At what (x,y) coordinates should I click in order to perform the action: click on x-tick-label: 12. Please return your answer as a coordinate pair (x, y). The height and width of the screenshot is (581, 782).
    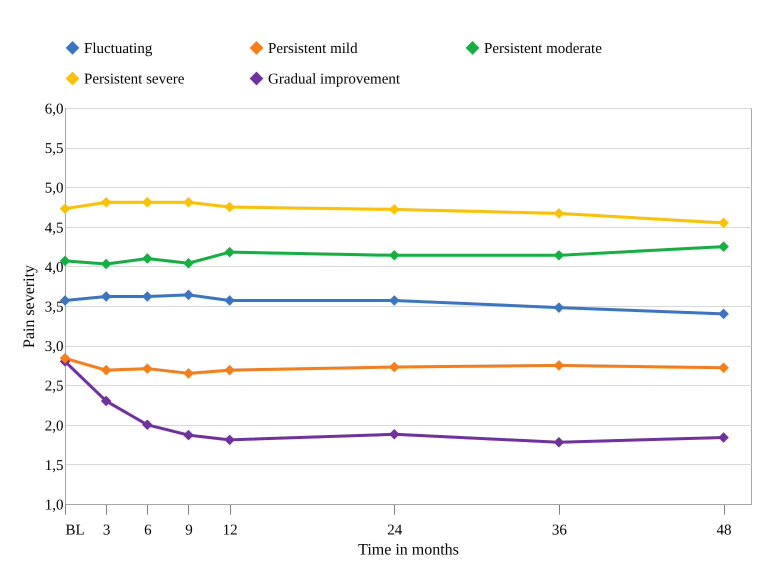
    Looking at the image, I should click on (230, 530).